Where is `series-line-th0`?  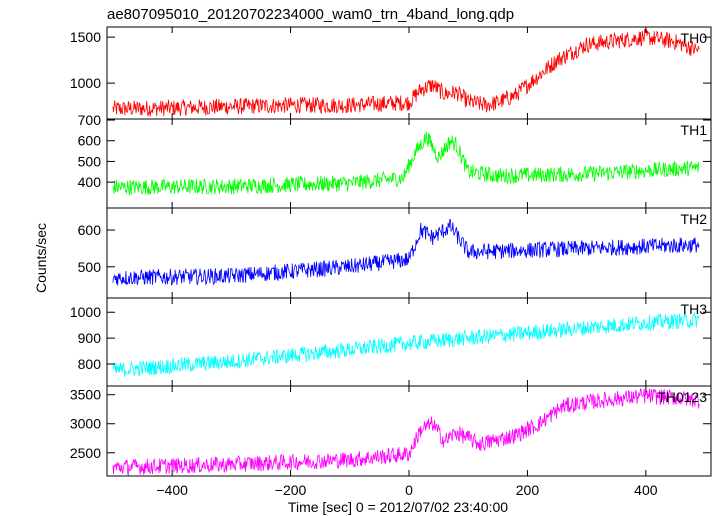 series-line-th0 is located at coordinates (406, 72).